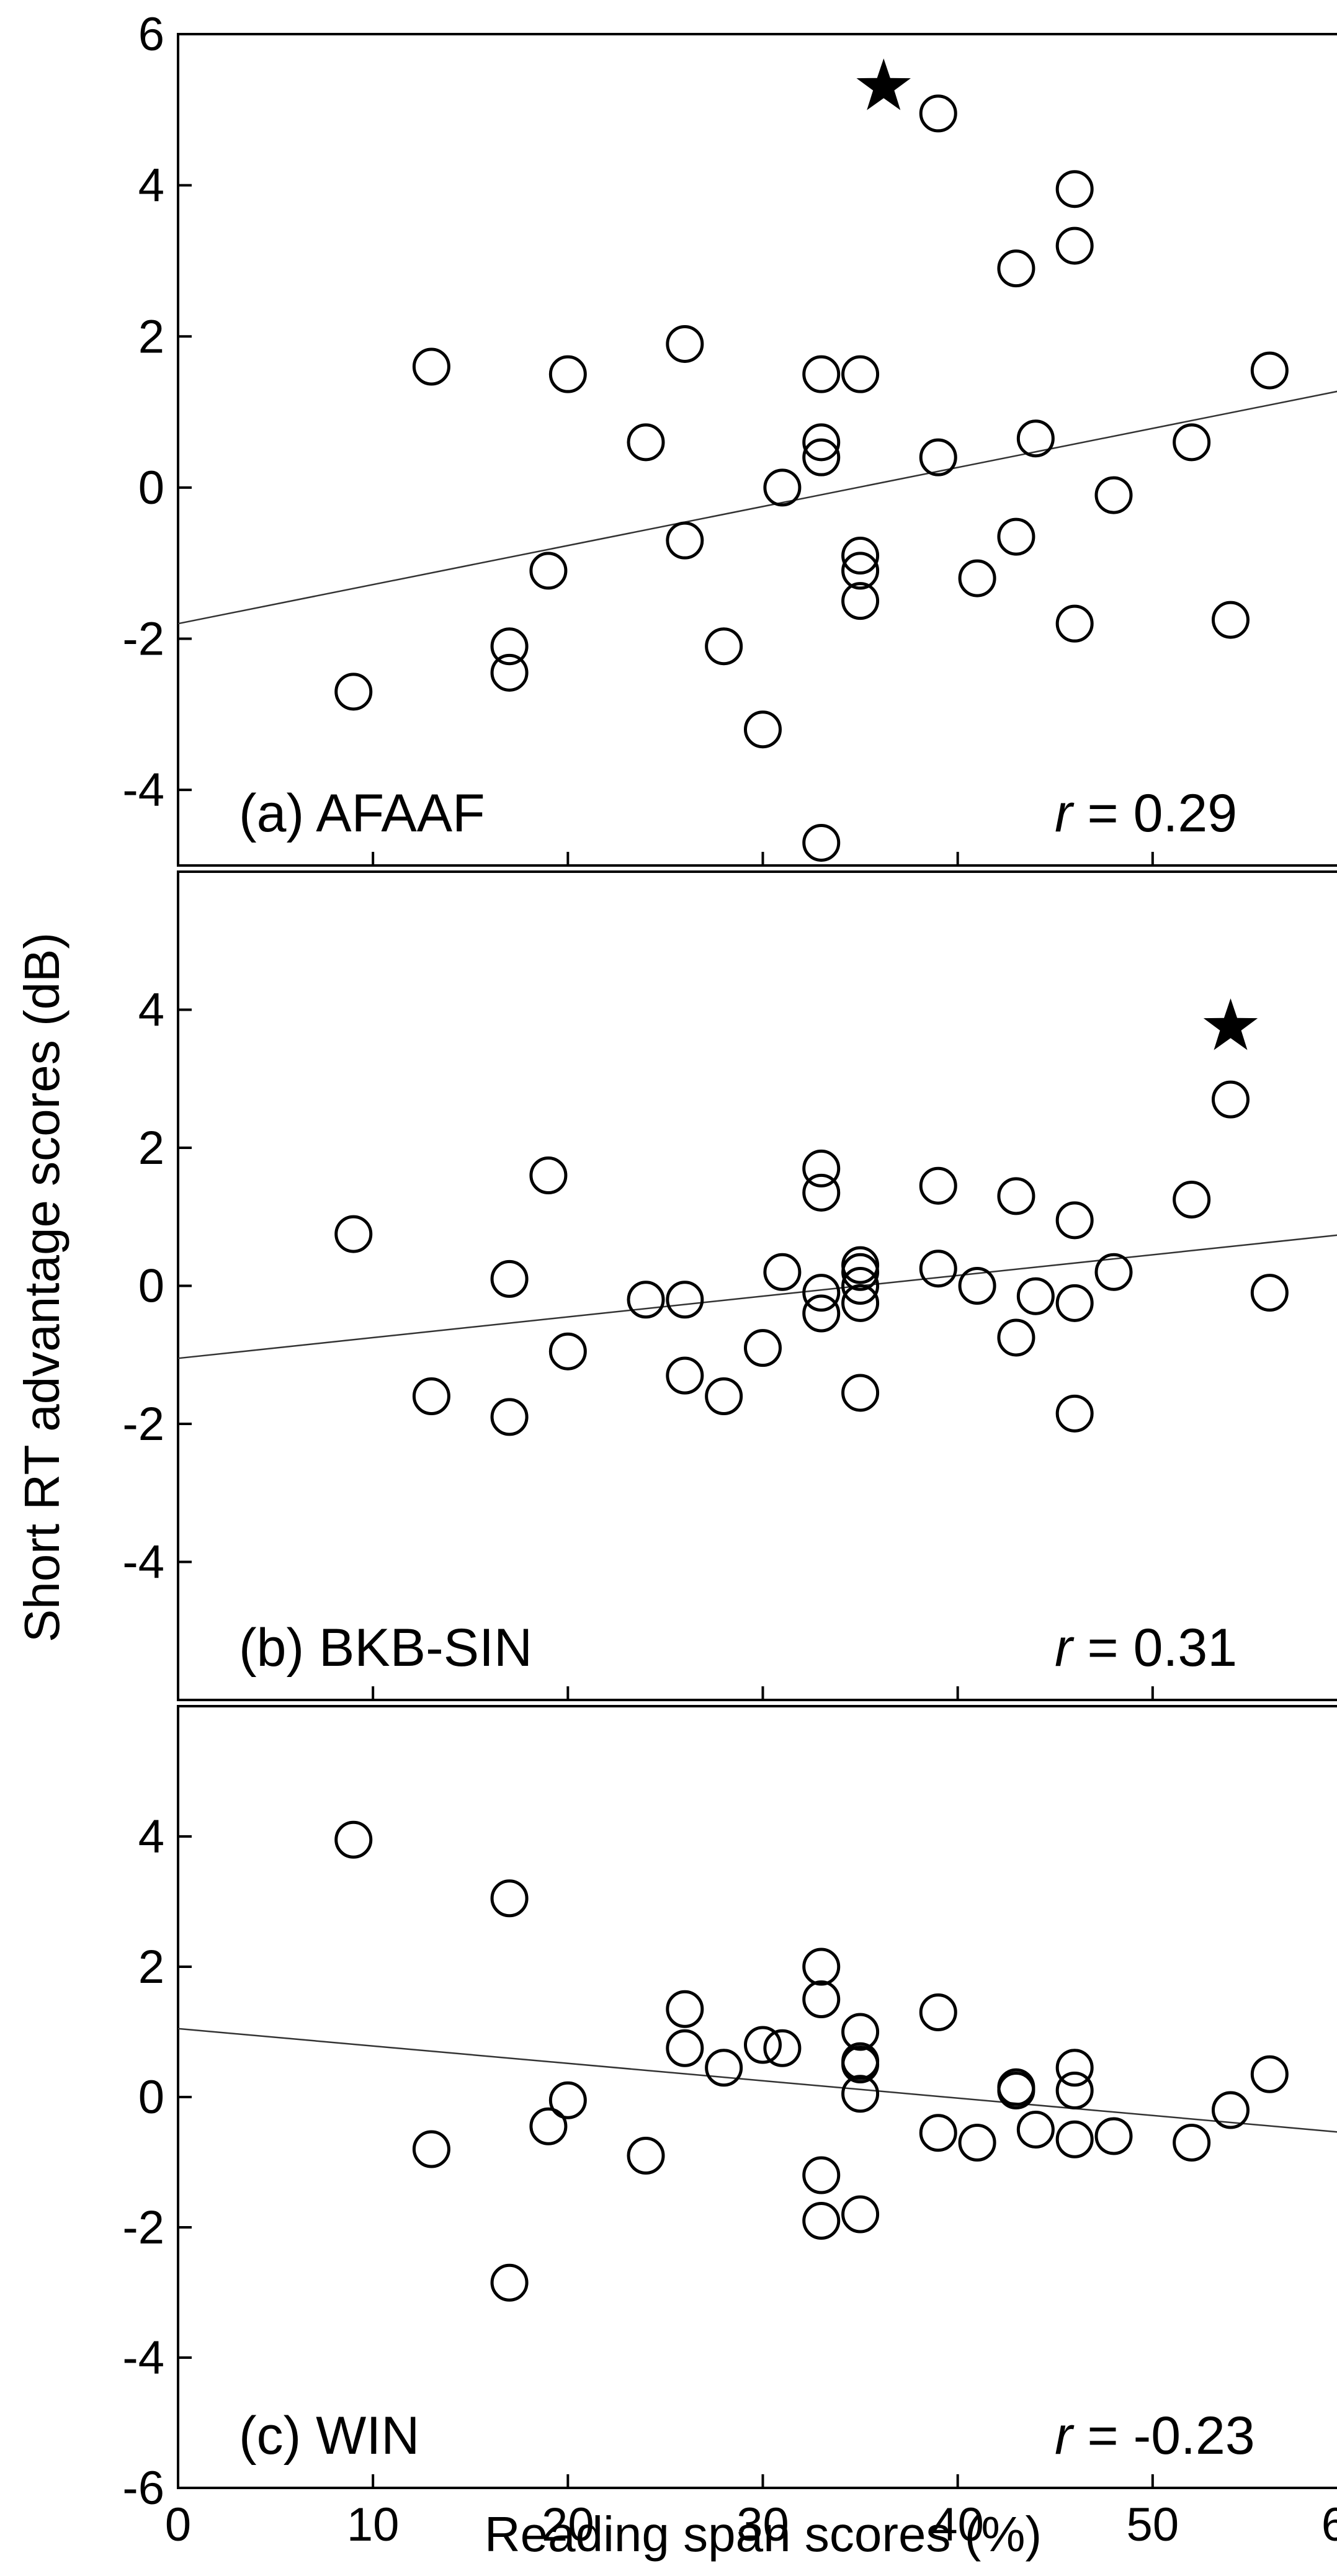 This screenshot has width=1337, height=2576. I want to click on x-tick-label: 60, so click(1329, 2524).